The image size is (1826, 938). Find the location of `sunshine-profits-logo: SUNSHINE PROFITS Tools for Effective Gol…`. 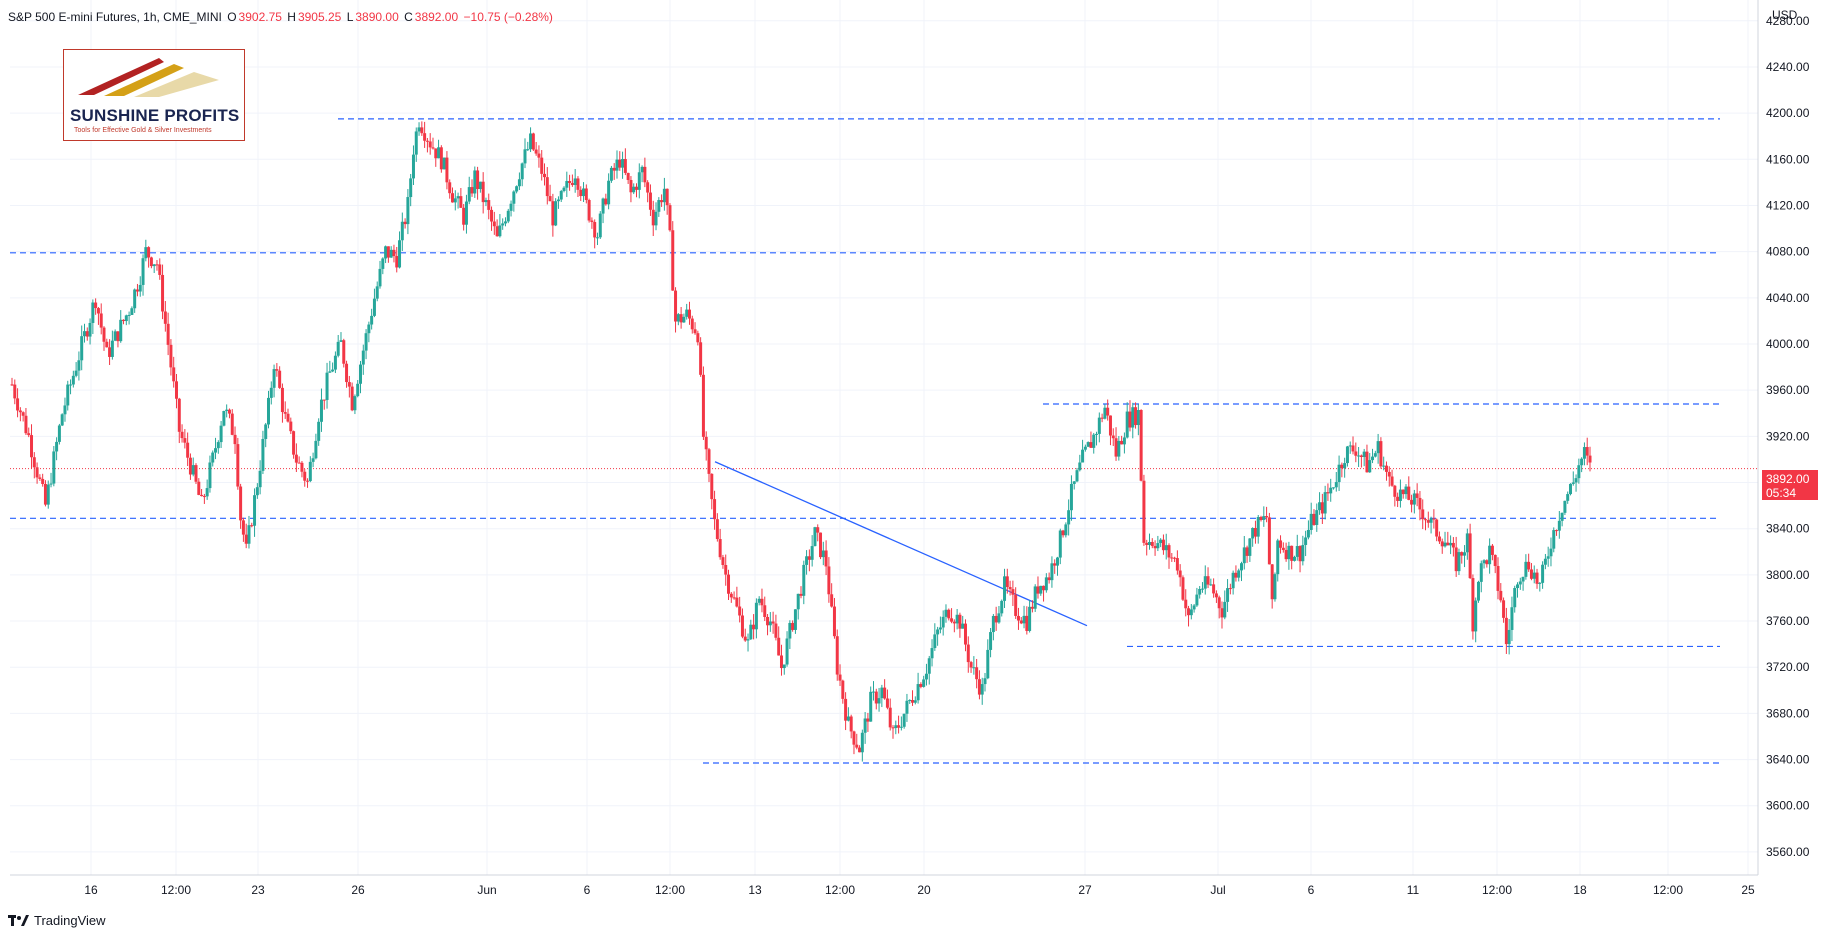

sunshine-profits-logo: SUNSHINE PROFITS Tools for Effective Gol… is located at coordinates (154, 95).